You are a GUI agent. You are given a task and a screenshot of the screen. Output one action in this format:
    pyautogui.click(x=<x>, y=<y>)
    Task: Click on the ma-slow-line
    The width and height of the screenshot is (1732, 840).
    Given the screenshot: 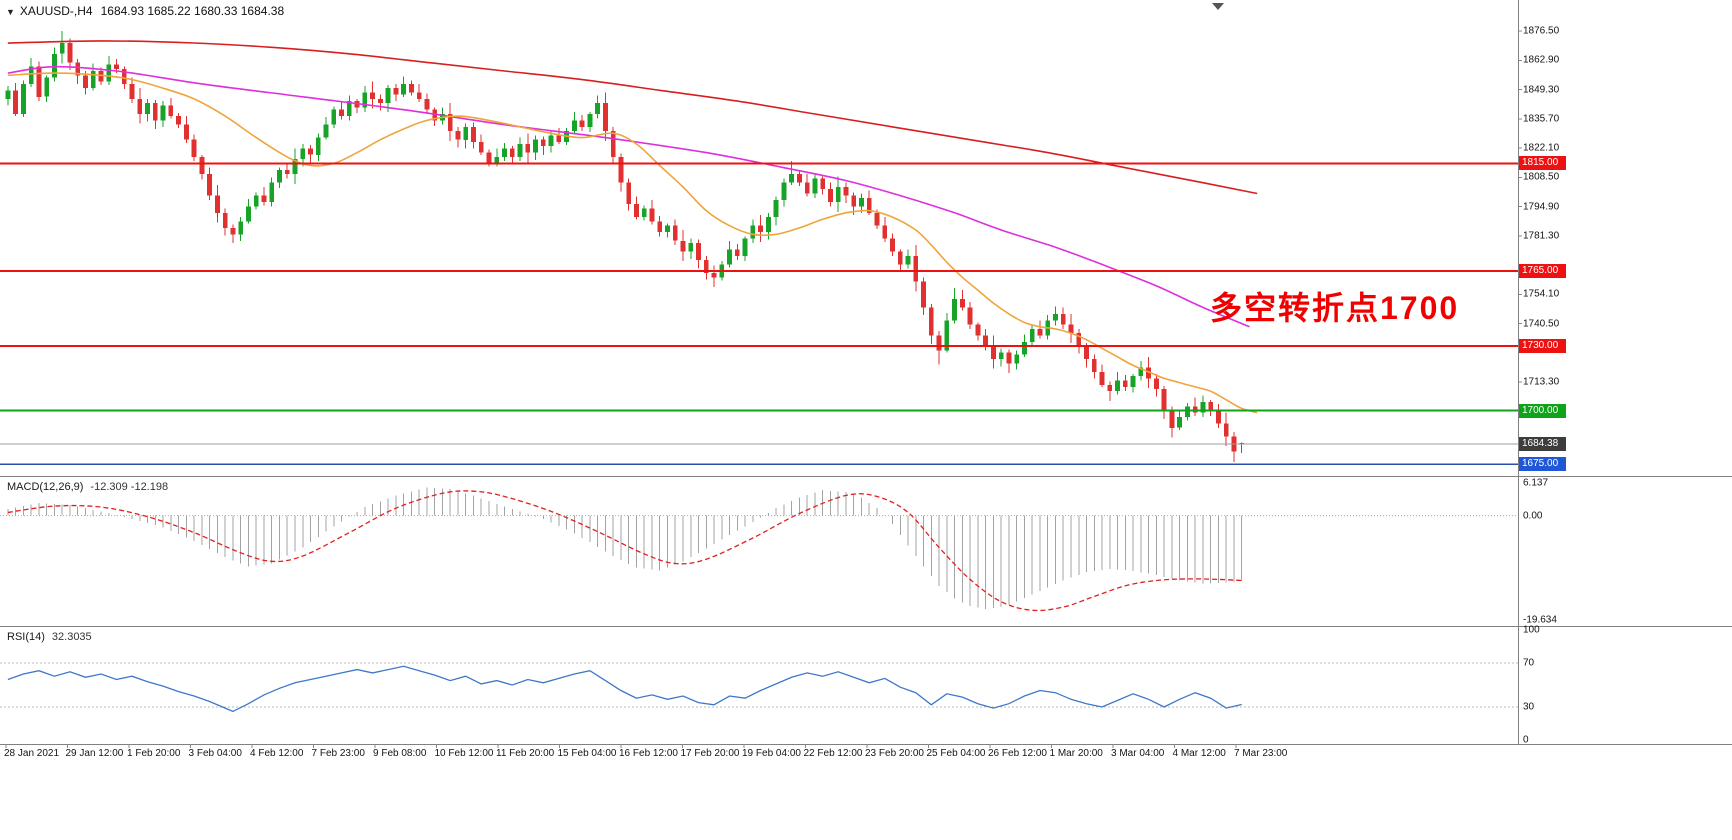 What is the action you would take?
    pyautogui.click(x=632, y=117)
    